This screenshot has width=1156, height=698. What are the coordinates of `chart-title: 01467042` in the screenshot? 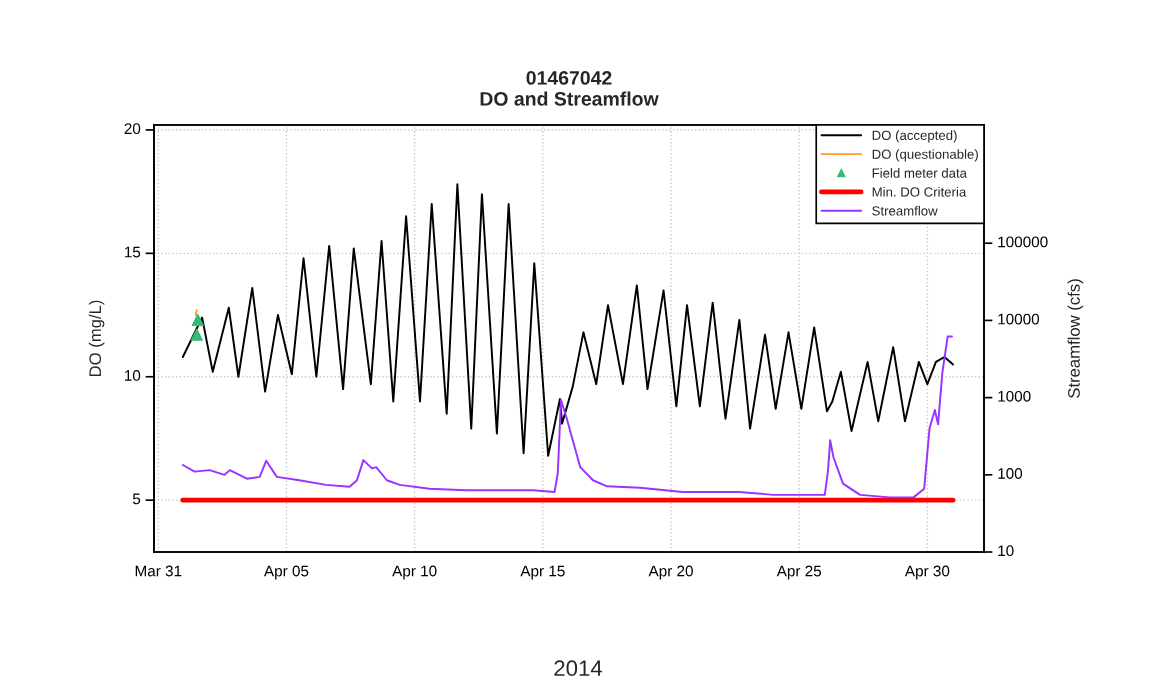 It's located at (569, 78).